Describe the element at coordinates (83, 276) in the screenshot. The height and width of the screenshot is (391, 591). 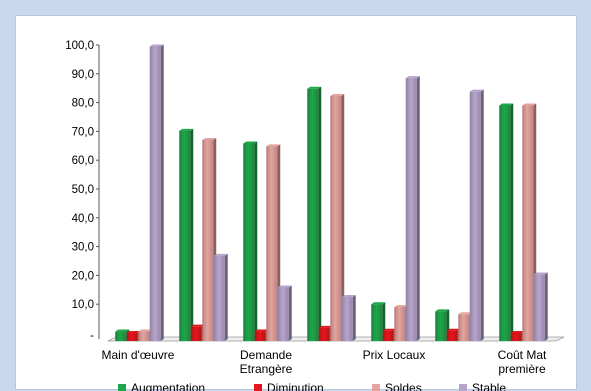
I see `y-tick-label: 20,0` at that location.